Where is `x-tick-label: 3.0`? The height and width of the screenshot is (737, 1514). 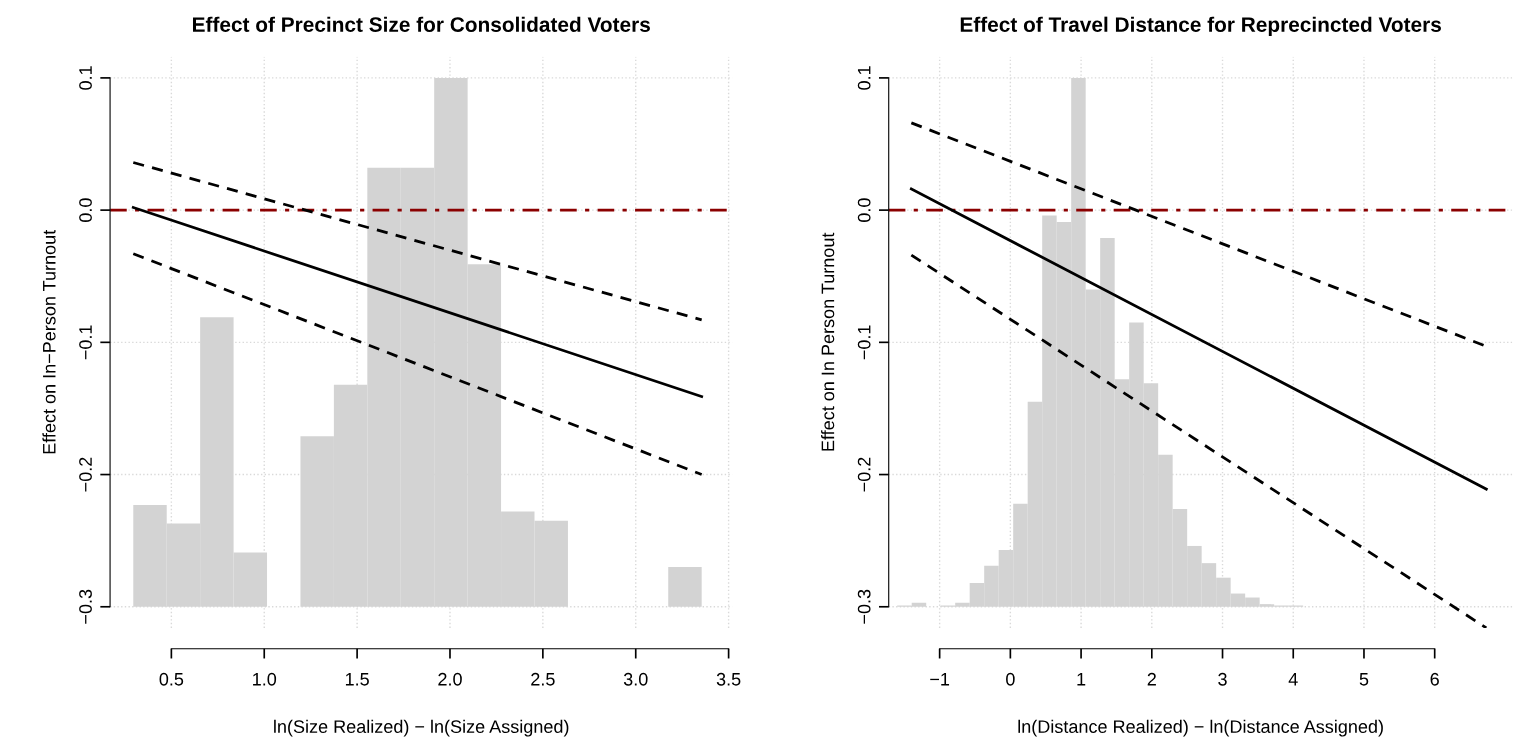 x-tick-label: 3.0 is located at coordinates (635, 679).